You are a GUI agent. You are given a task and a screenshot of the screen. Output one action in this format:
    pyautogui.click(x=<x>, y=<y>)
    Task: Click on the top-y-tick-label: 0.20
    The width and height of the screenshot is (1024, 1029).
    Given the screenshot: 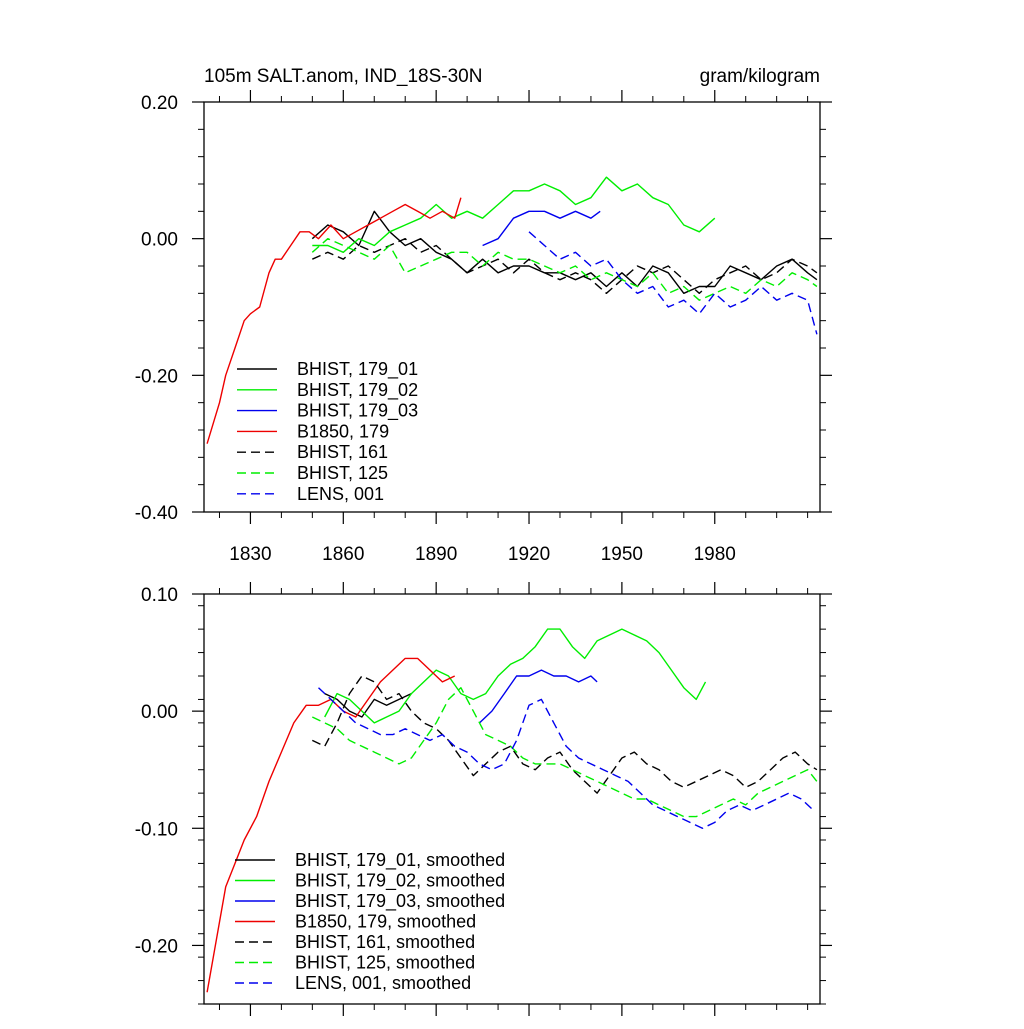 What is the action you would take?
    pyautogui.click(x=159, y=103)
    